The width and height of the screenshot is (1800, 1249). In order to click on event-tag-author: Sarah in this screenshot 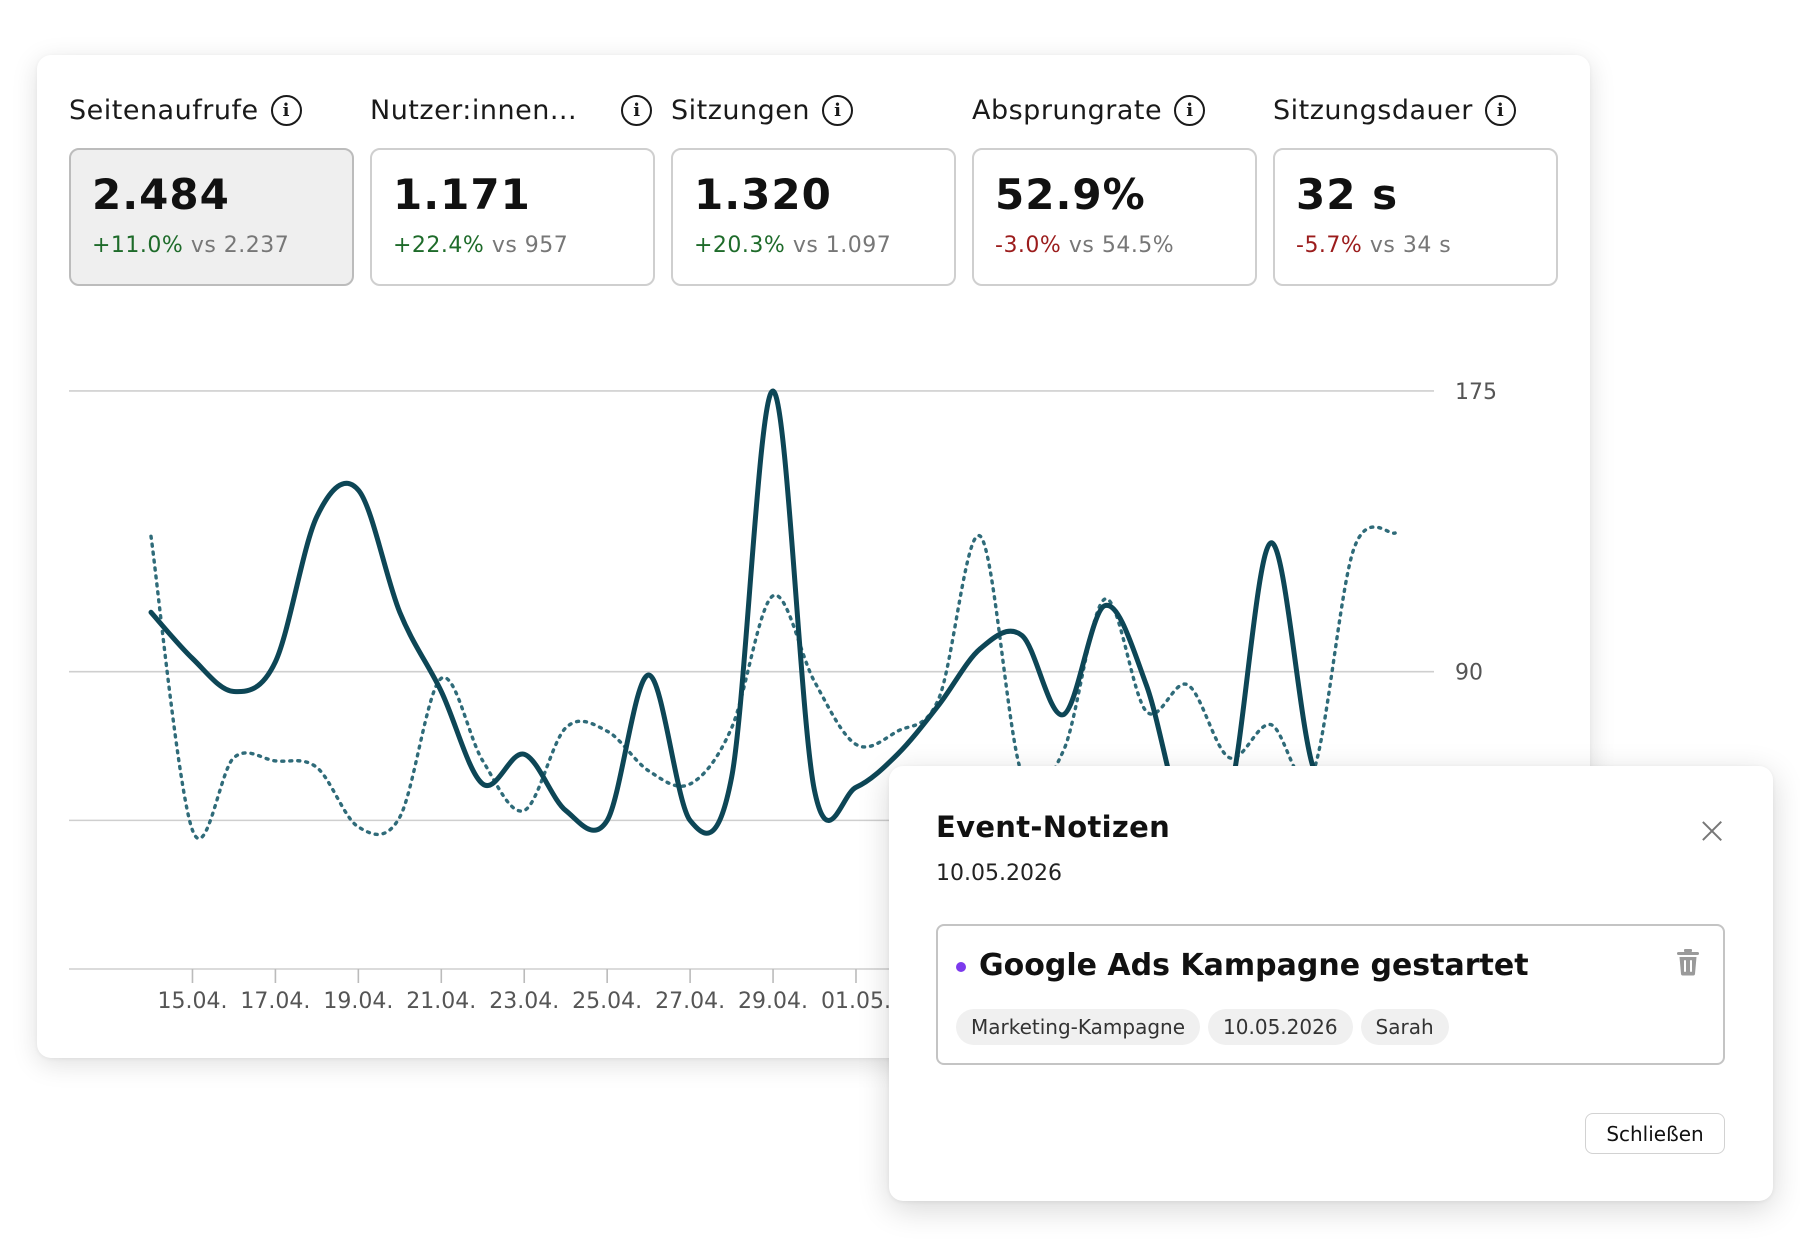, I will do `click(1404, 1027)`.